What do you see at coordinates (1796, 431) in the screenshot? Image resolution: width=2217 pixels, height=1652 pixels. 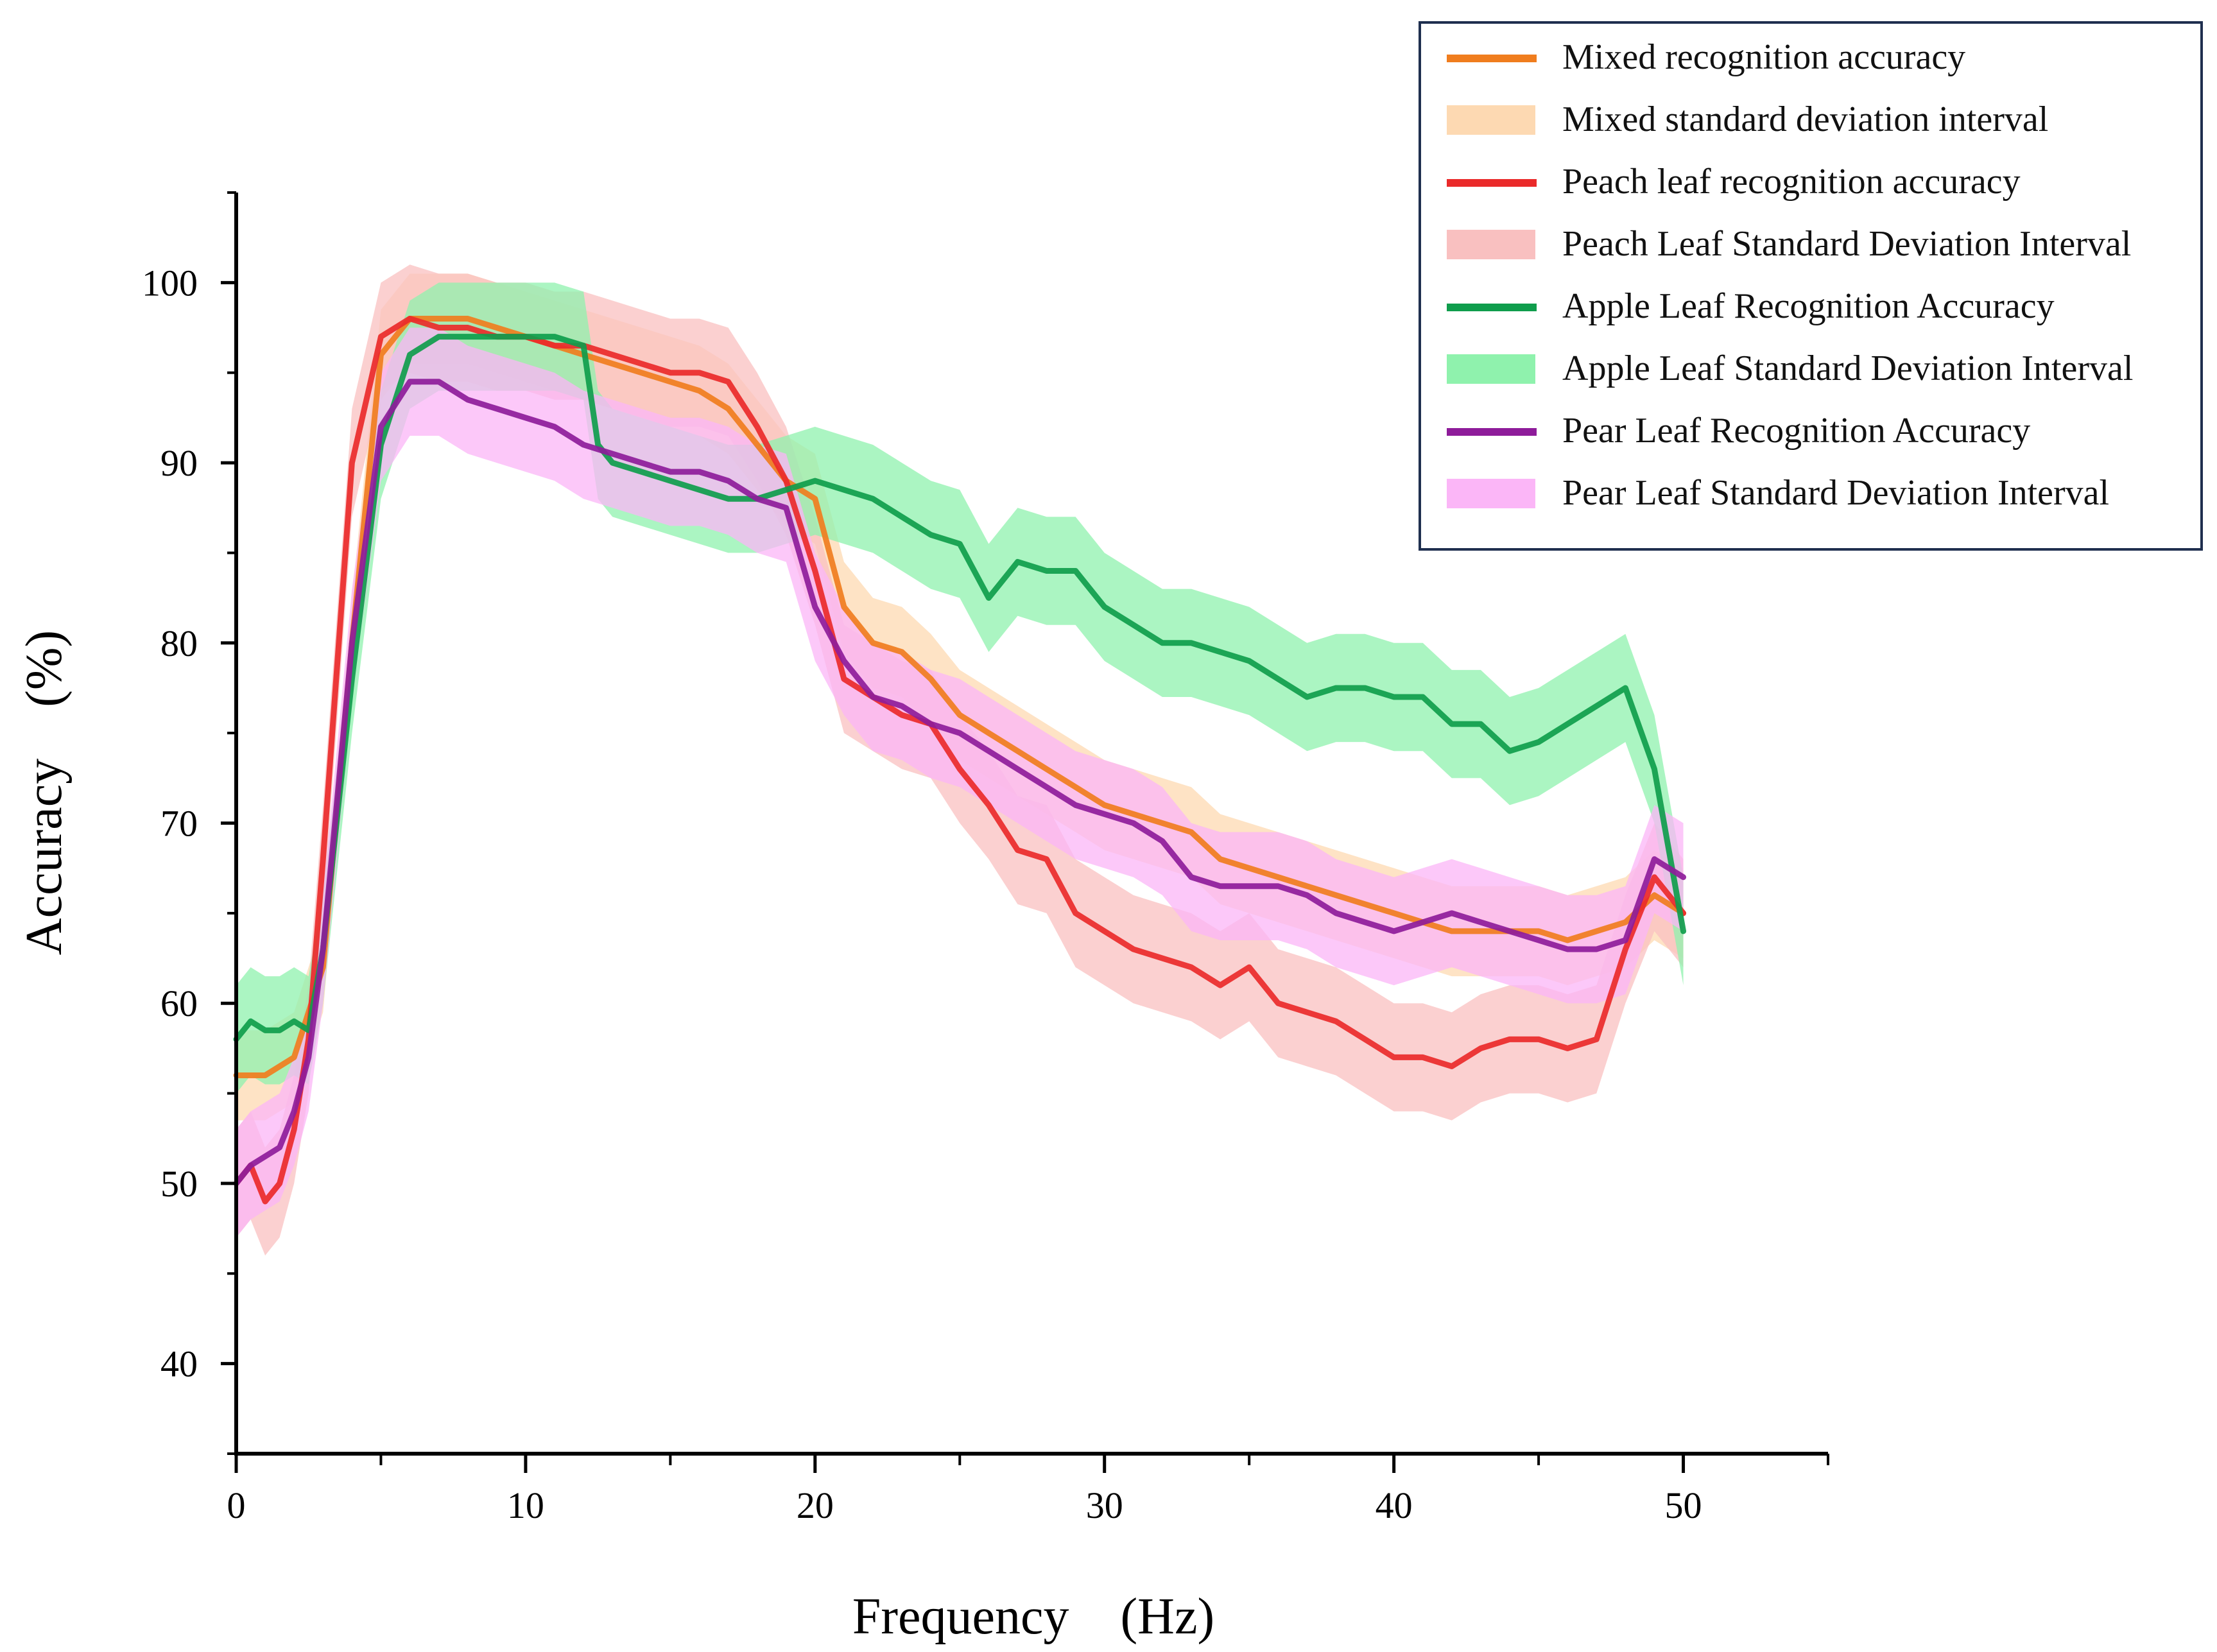 I see `legend-label: Pear Leaf Recognition Accuracy` at bounding box center [1796, 431].